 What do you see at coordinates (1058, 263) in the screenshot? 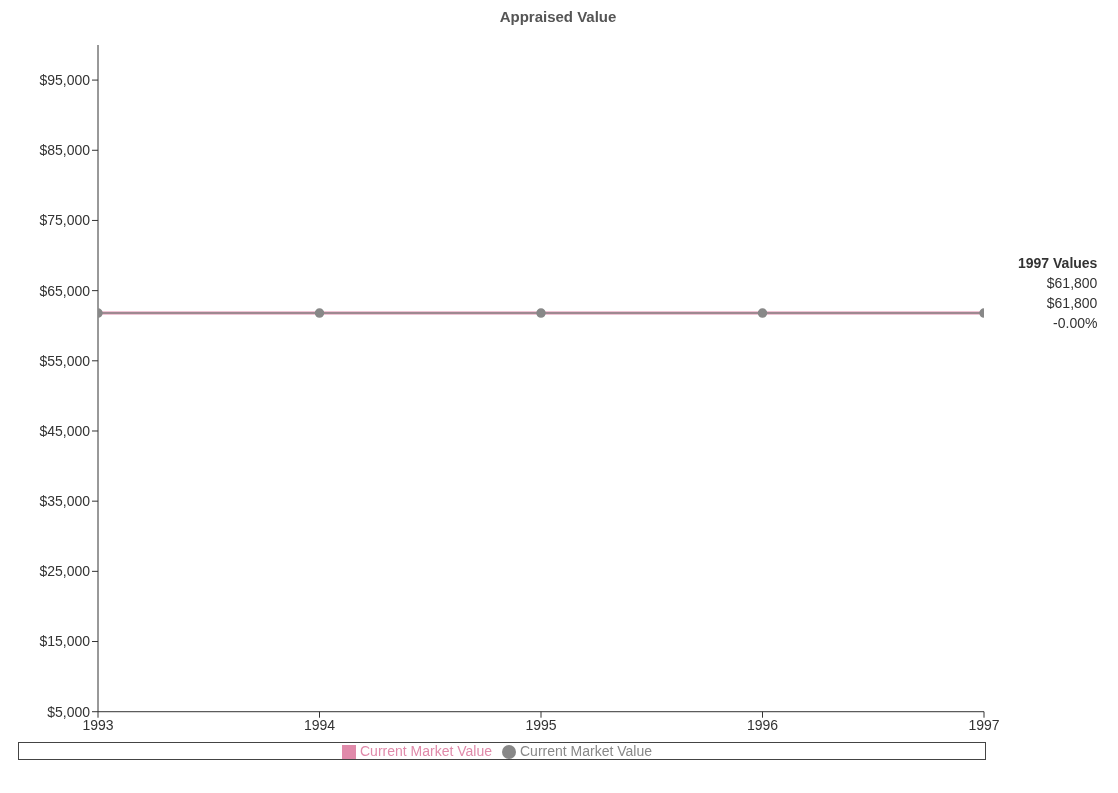
I see `text: 1997 Values` at bounding box center [1058, 263].